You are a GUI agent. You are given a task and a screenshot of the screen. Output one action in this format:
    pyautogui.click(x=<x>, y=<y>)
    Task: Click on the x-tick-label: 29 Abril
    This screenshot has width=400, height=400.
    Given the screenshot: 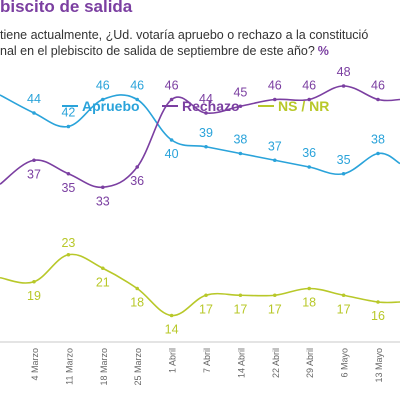 What is the action you would take?
    pyautogui.click(x=310, y=363)
    